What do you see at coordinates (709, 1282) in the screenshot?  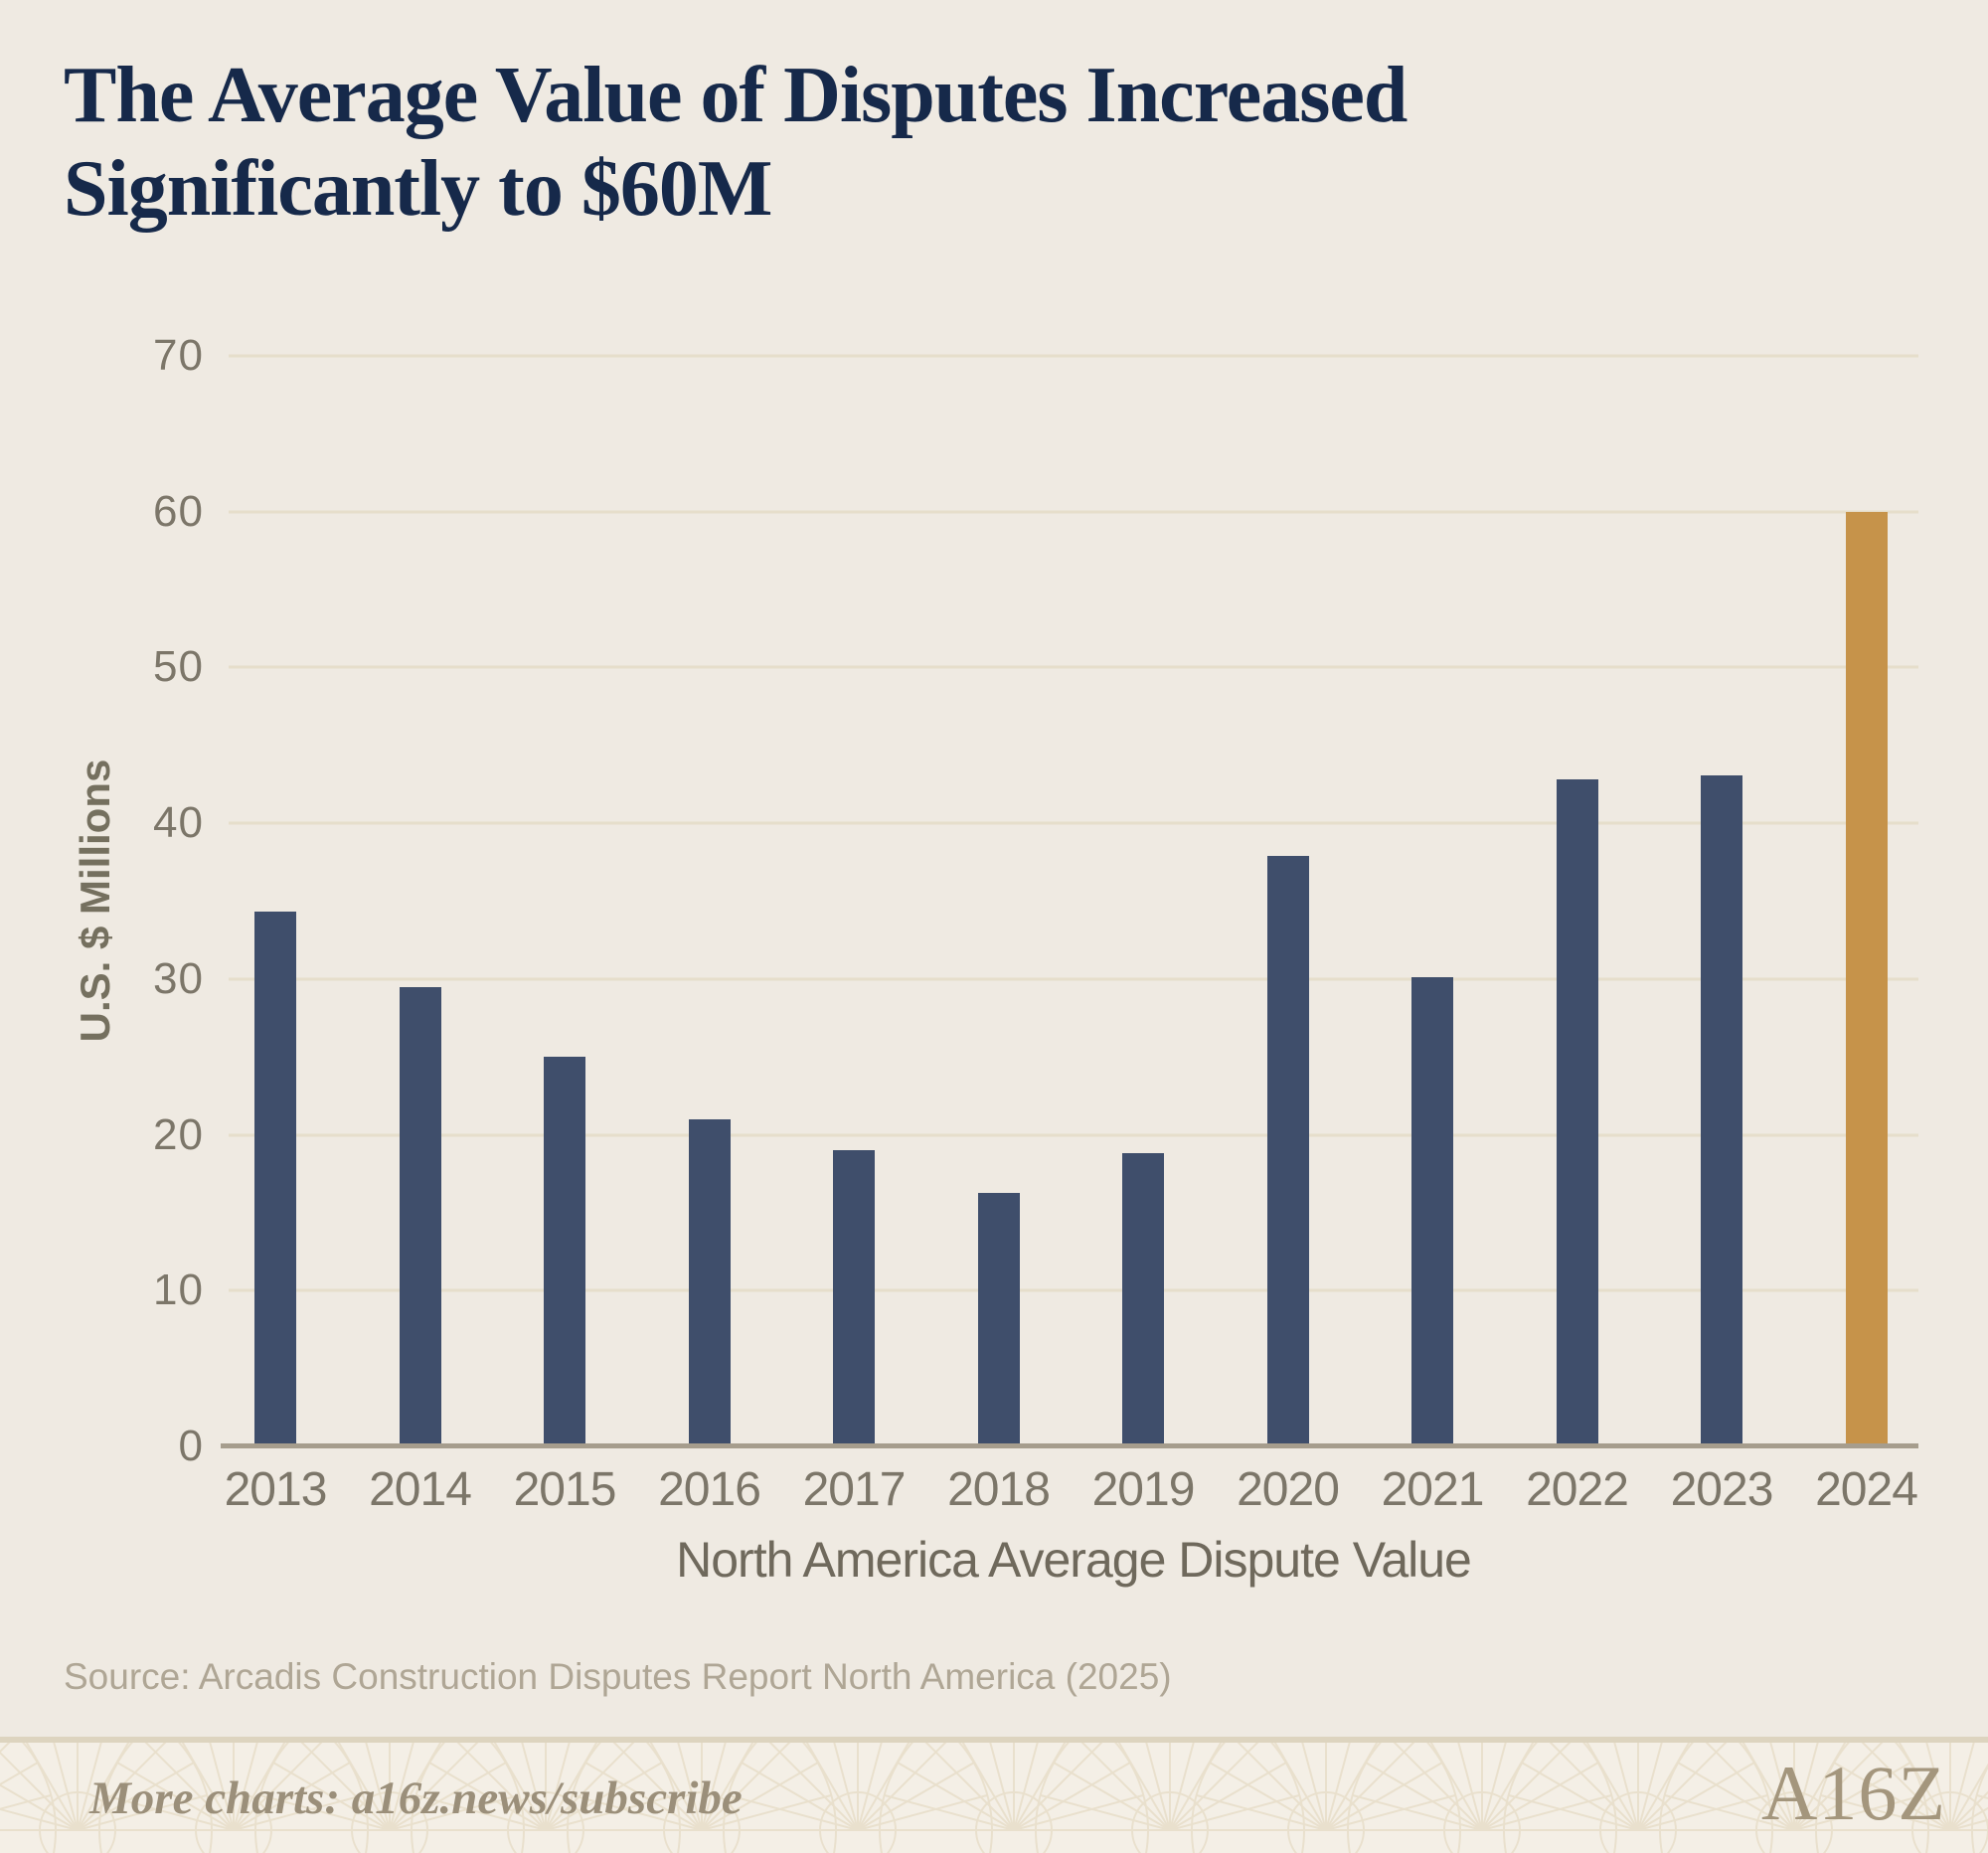 I see `bar-2016` at bounding box center [709, 1282].